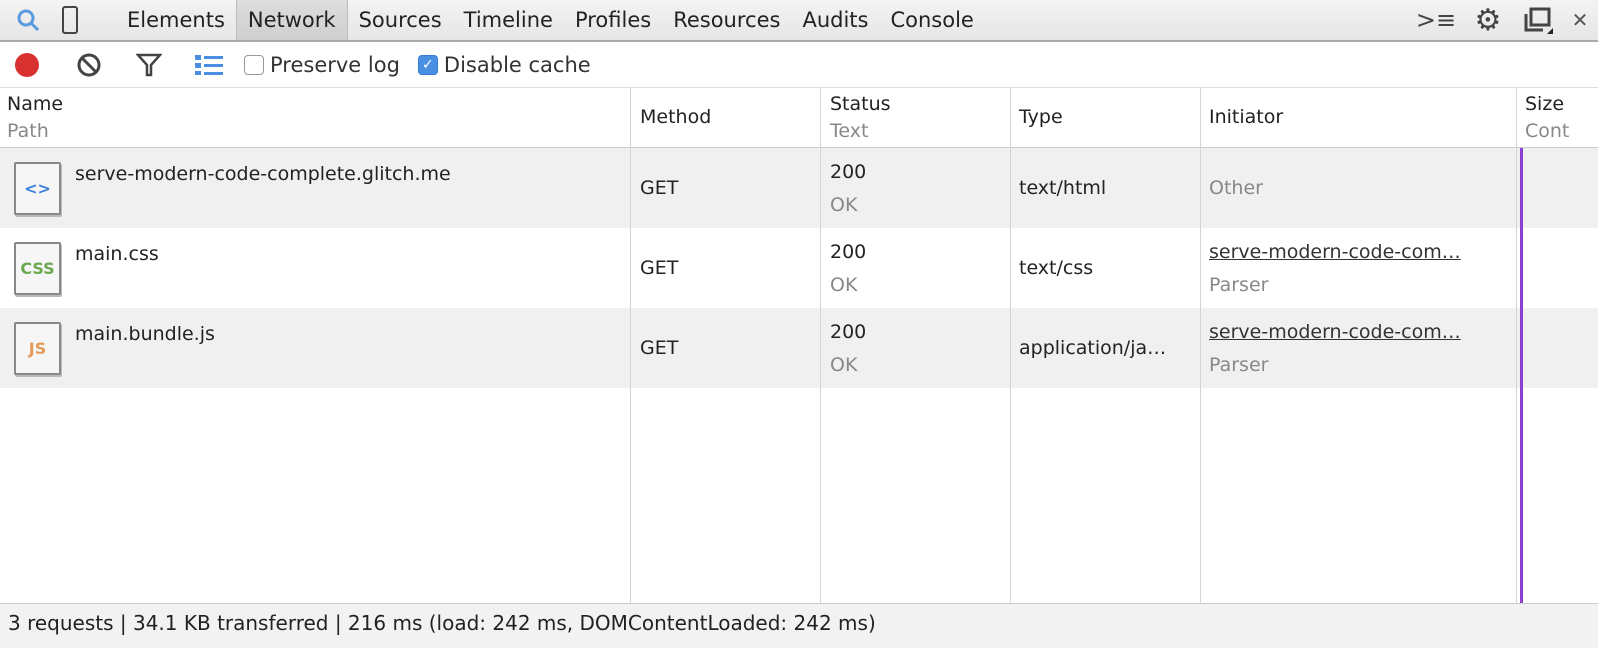 Image resolution: width=1598 pixels, height=648 pixels. I want to click on disable-cache-label: Disable cache, so click(517, 64).